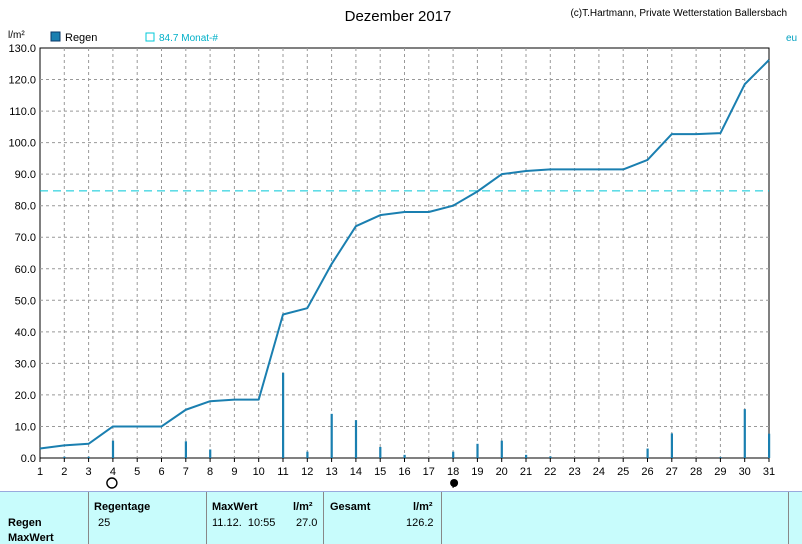 This screenshot has width=802, height=544. Describe the element at coordinates (22, 49) in the screenshot. I see `y-tick-label: 130.0` at that location.